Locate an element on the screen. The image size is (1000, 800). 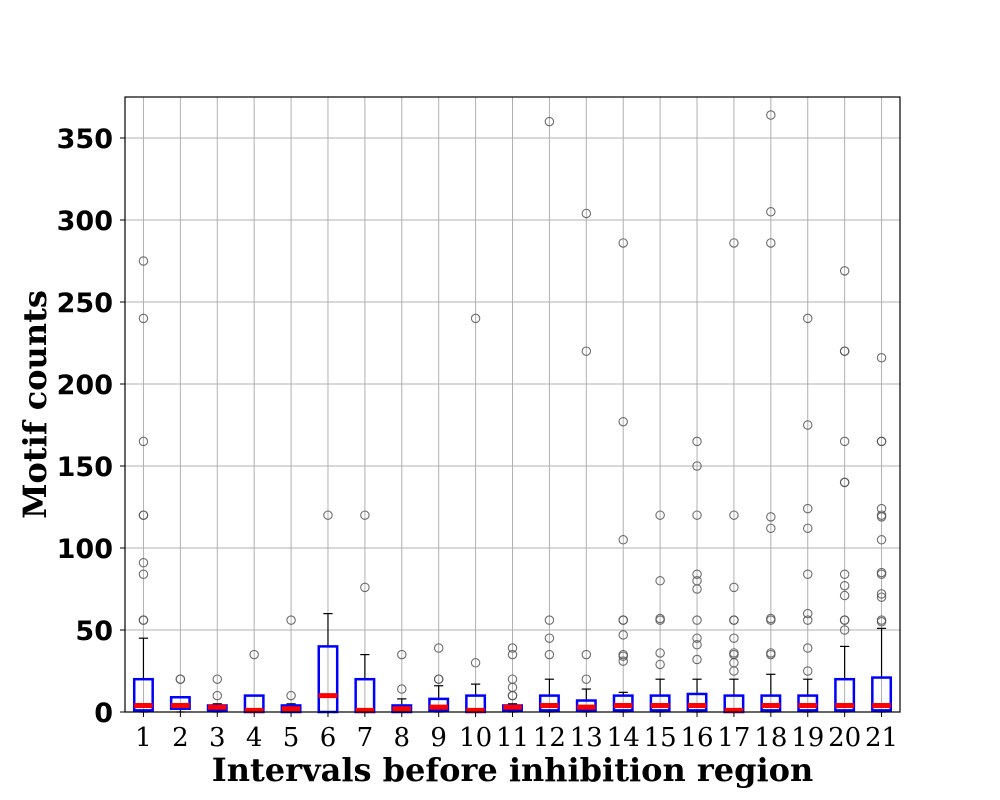
x-tick-label: 1 is located at coordinates (143, 738).